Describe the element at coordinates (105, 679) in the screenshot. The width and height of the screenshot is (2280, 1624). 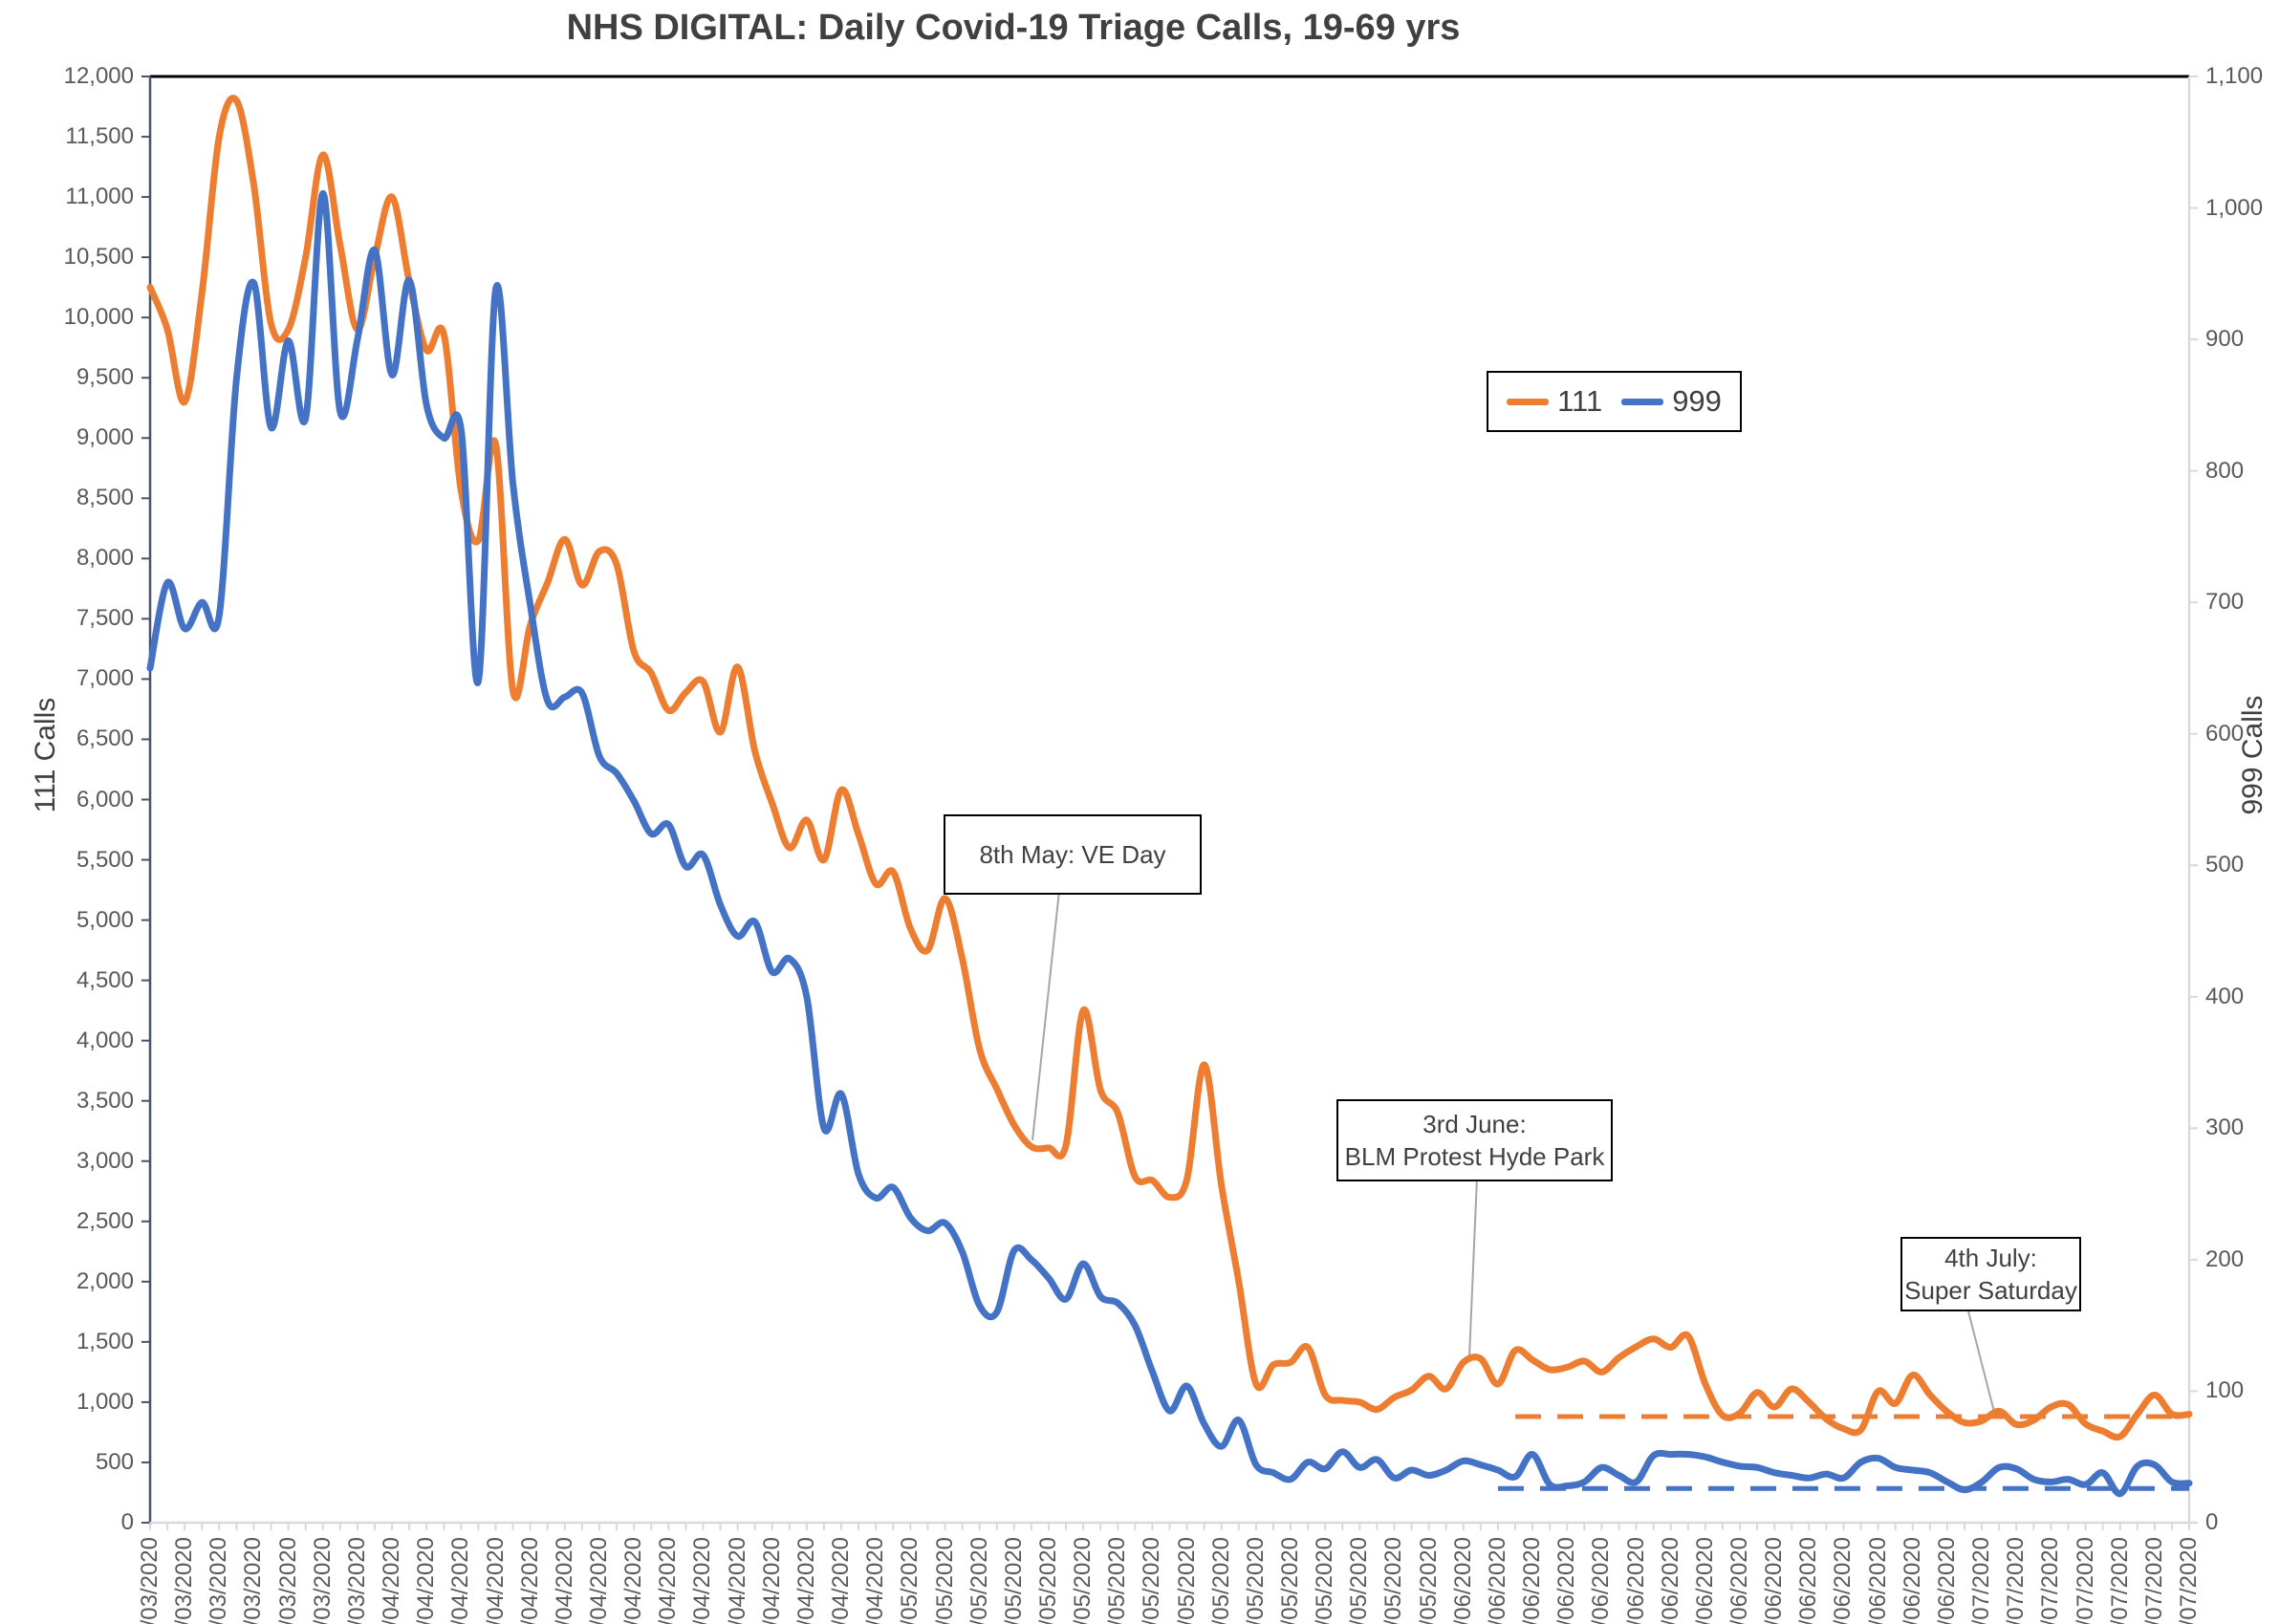
I see `left-axis-tick-label: 7,000` at that location.